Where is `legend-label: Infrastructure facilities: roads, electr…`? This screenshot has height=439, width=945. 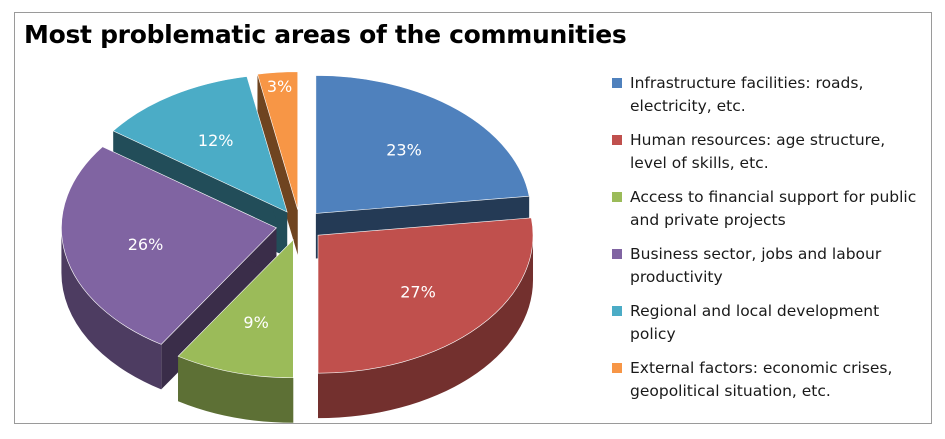 legend-label: Infrastructure facilities: roads, electr… is located at coordinates (747, 94).